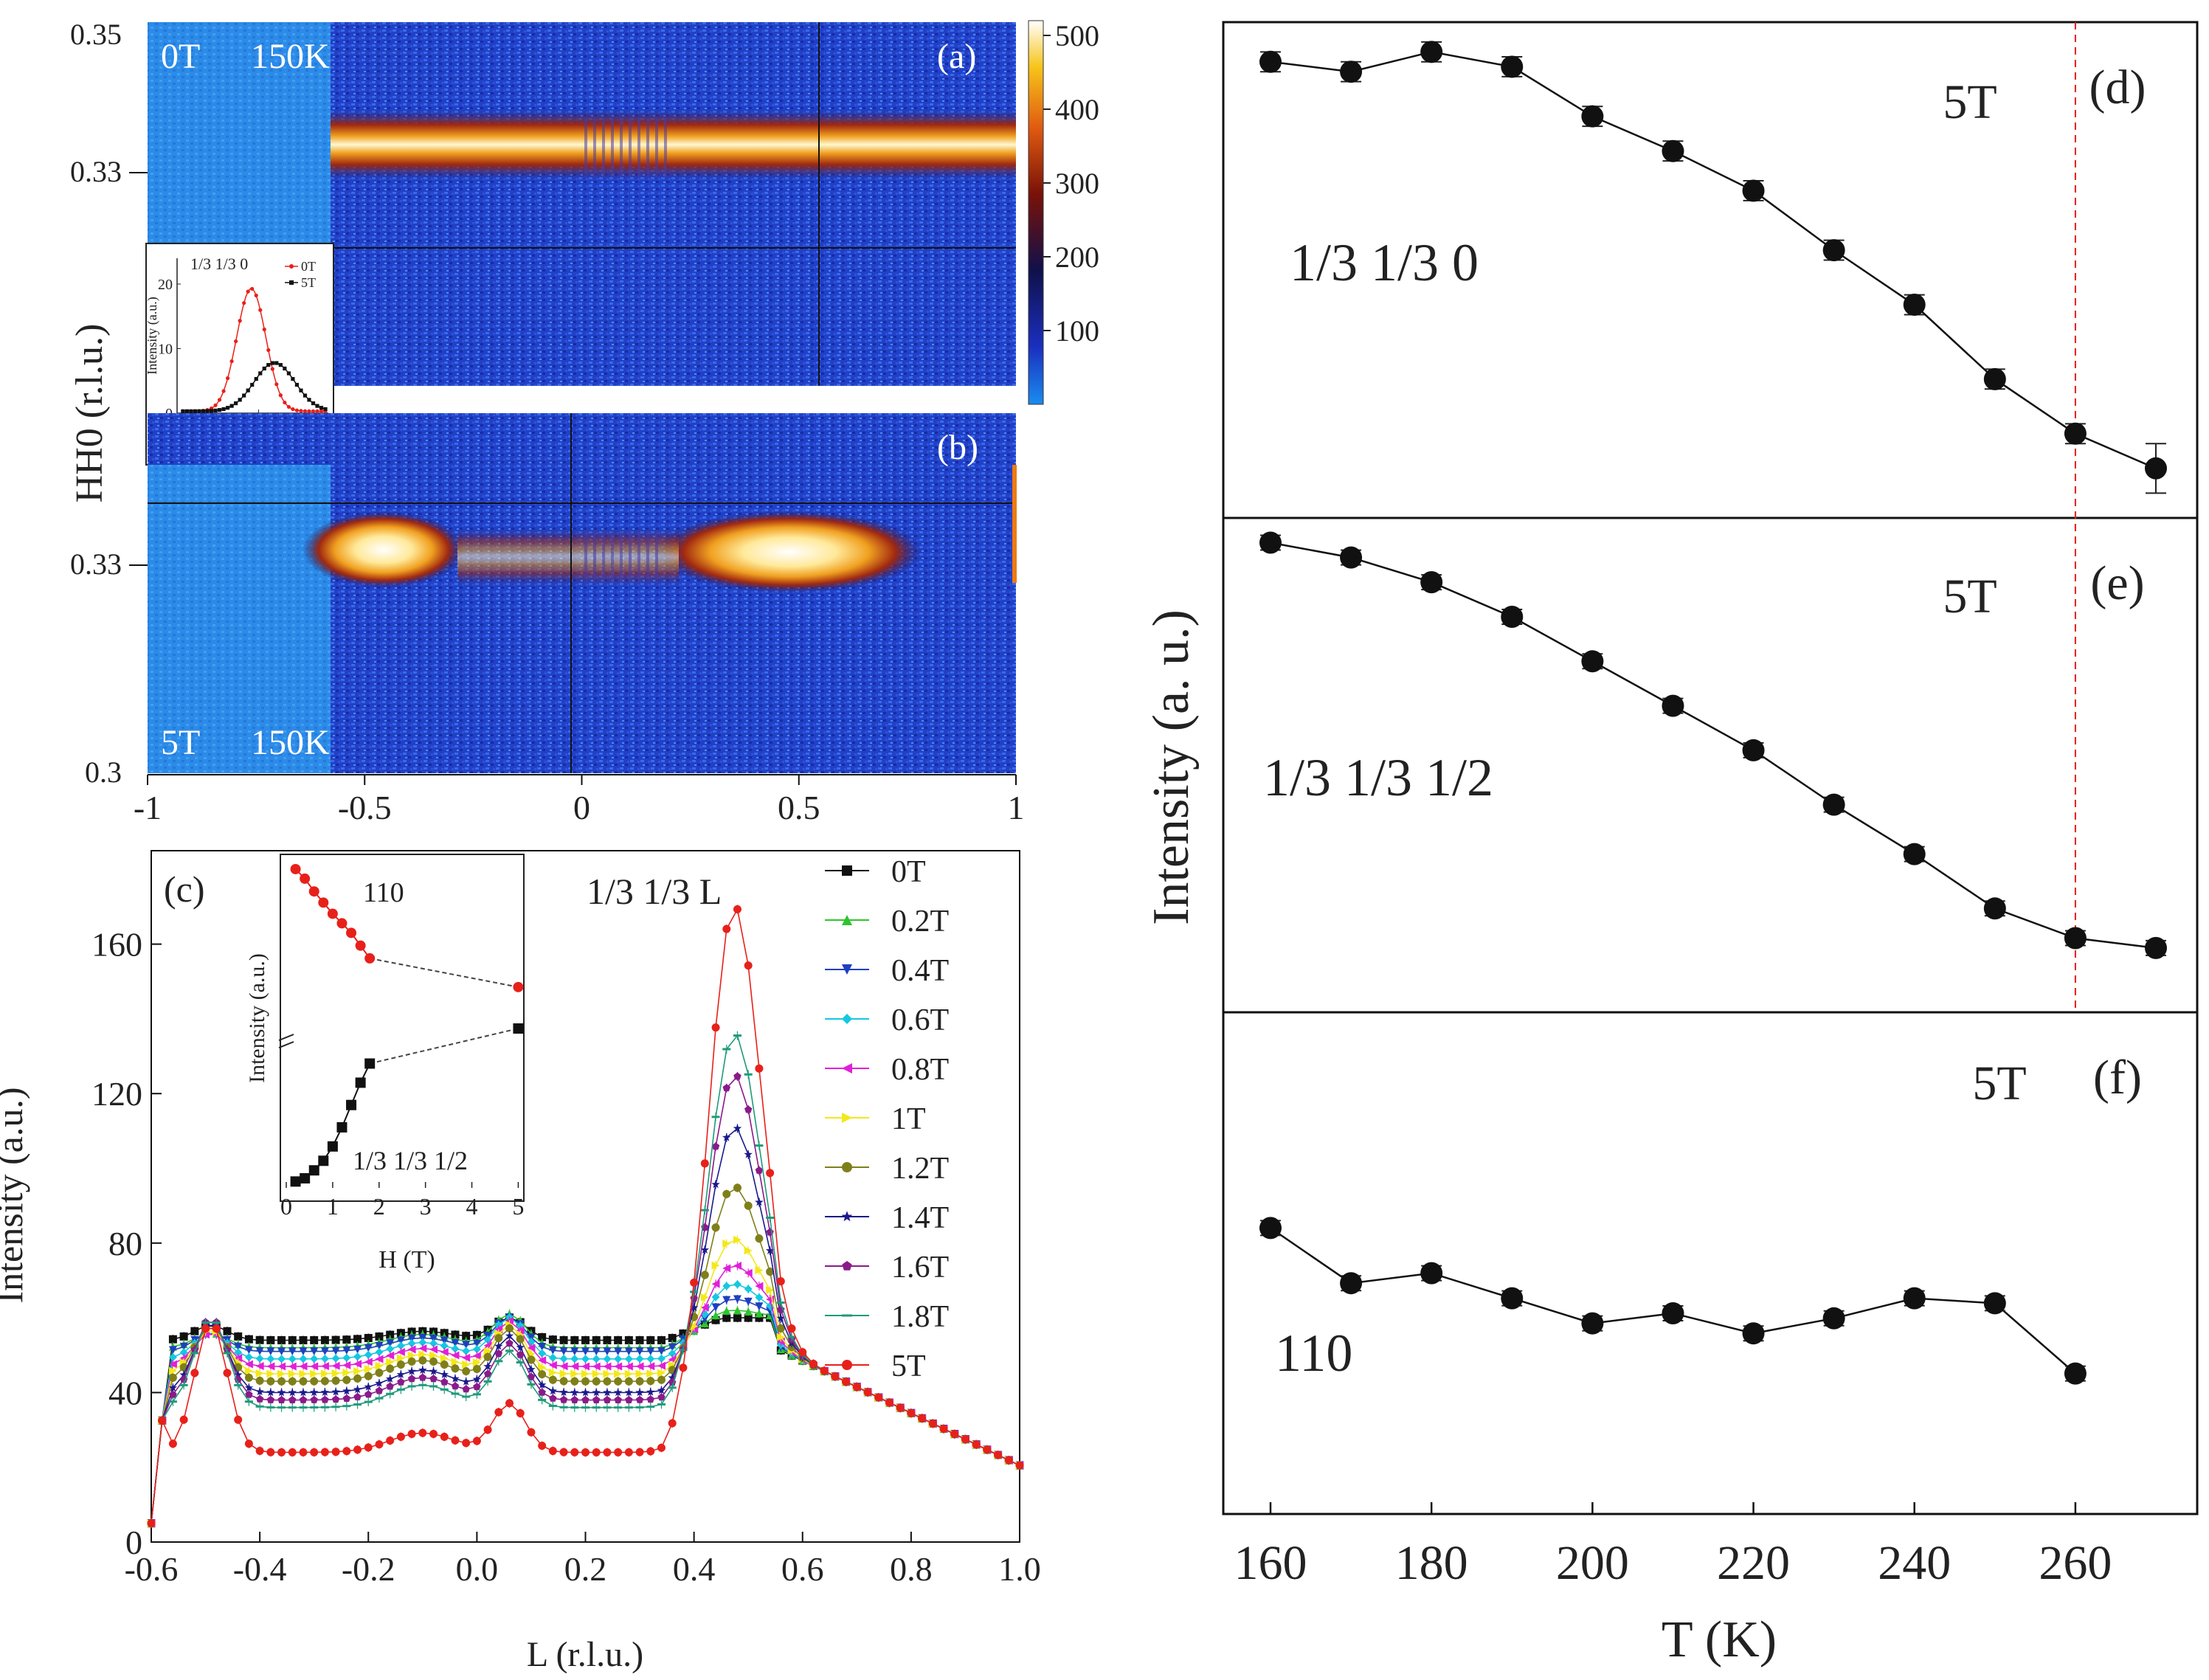 This screenshot has height=1680, width=2209. Describe the element at coordinates (1673, 1301) in the screenshot. I see `panel-f-line` at that location.